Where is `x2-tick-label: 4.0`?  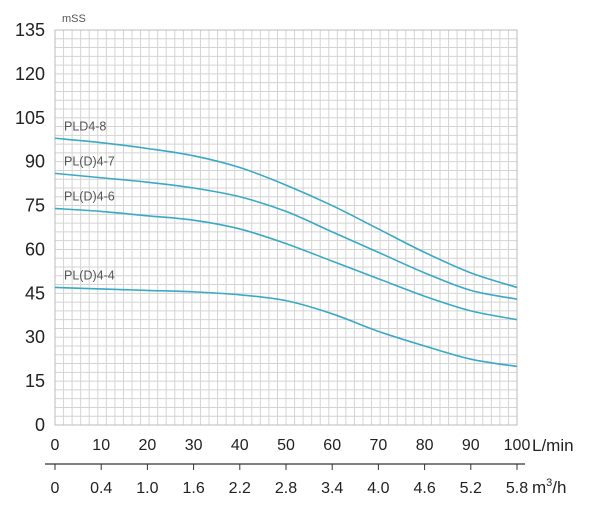 x2-tick-label: 4.0 is located at coordinates (378, 488).